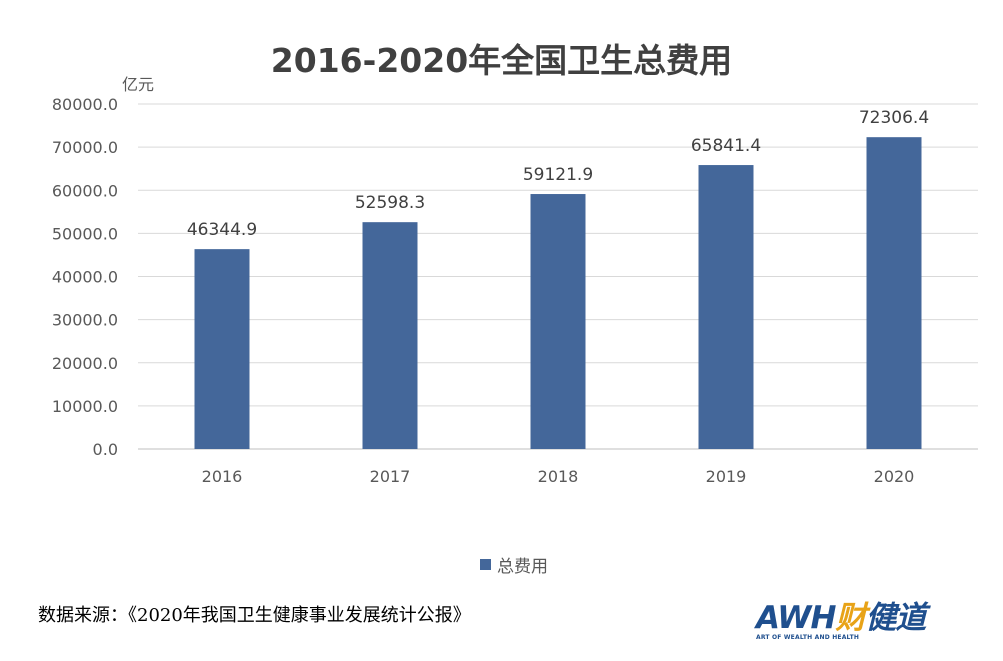  Describe the element at coordinates (85, 363) in the screenshot. I see `y-tick-label: 20000.0` at that location.